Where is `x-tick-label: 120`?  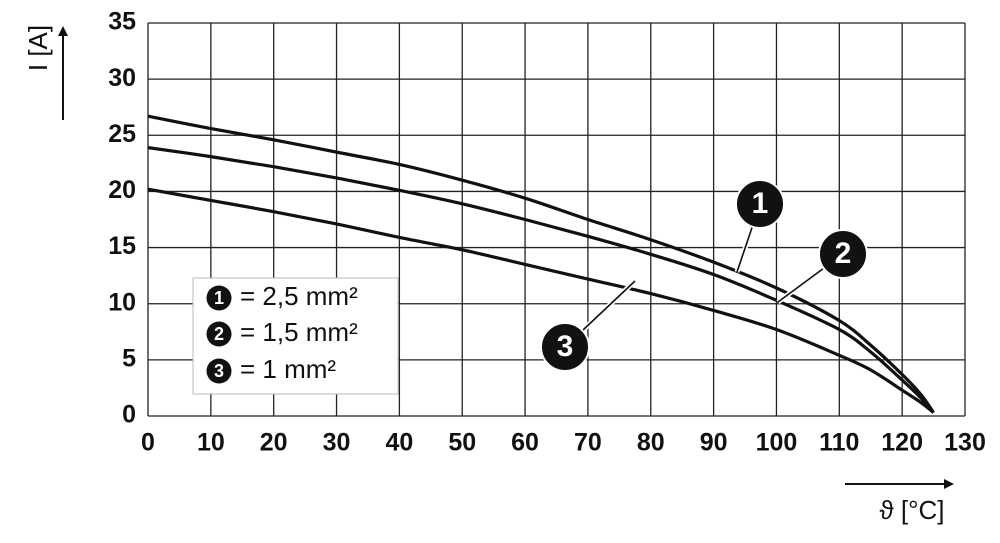
x-tick-label: 120 is located at coordinates (902, 443).